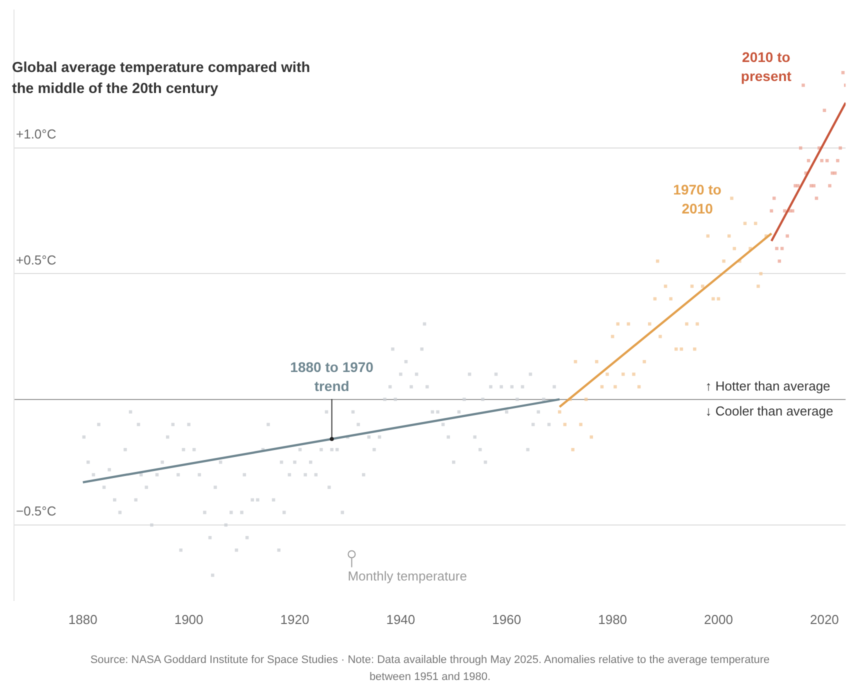 This screenshot has height=695, width=851. Describe the element at coordinates (407, 576) in the screenshot. I see `annotation: Monthly temperature` at that location.